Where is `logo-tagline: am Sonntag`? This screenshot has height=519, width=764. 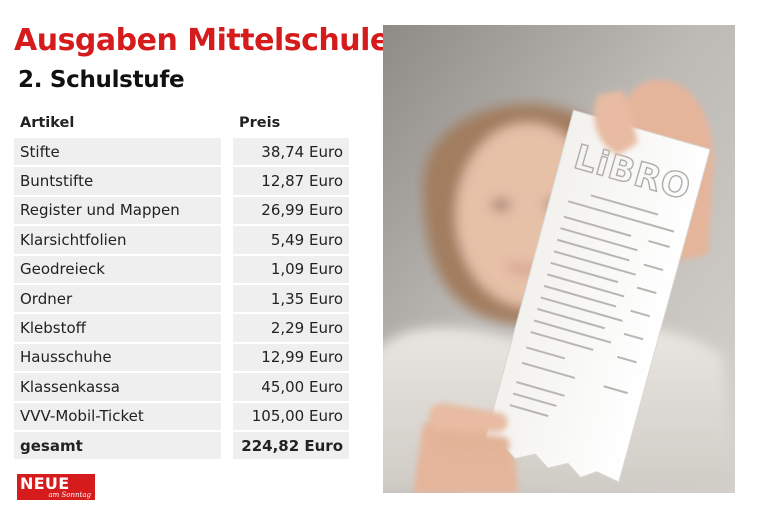 logo-tagline: am Sonntag is located at coordinates (69, 495).